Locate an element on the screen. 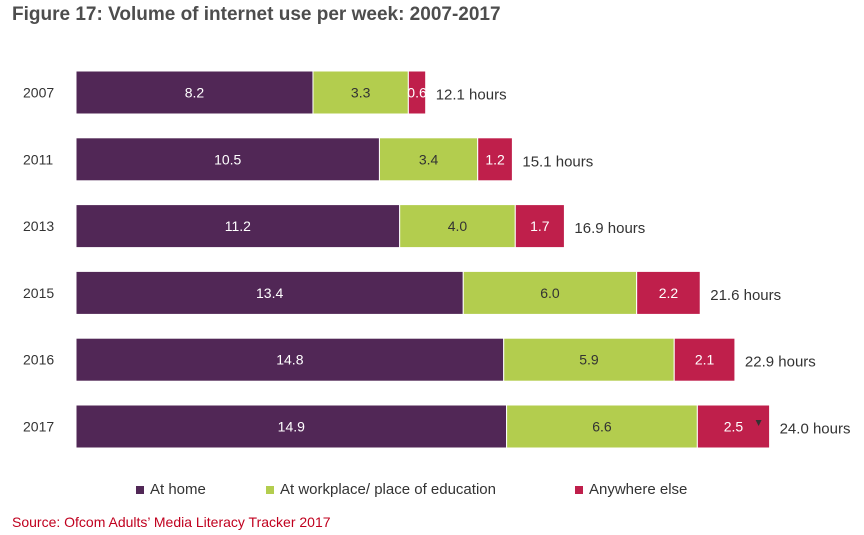  data-label-anywhere-else: 1.7 is located at coordinates (540, 226).